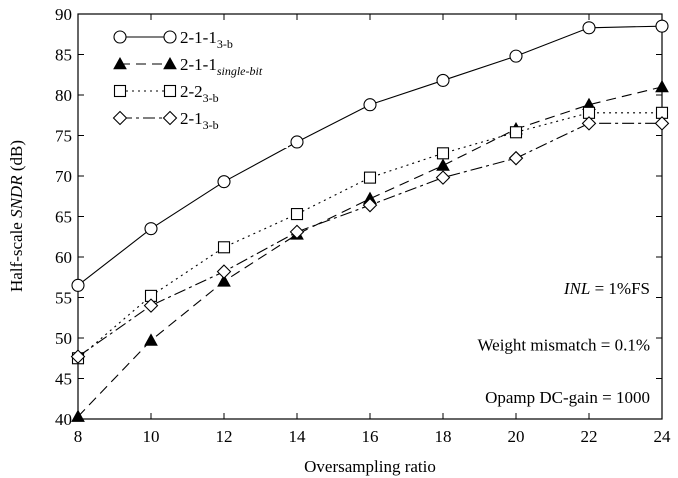 This screenshot has height=478, width=678. I want to click on annotation: INL = 1%FS, so click(606, 288).